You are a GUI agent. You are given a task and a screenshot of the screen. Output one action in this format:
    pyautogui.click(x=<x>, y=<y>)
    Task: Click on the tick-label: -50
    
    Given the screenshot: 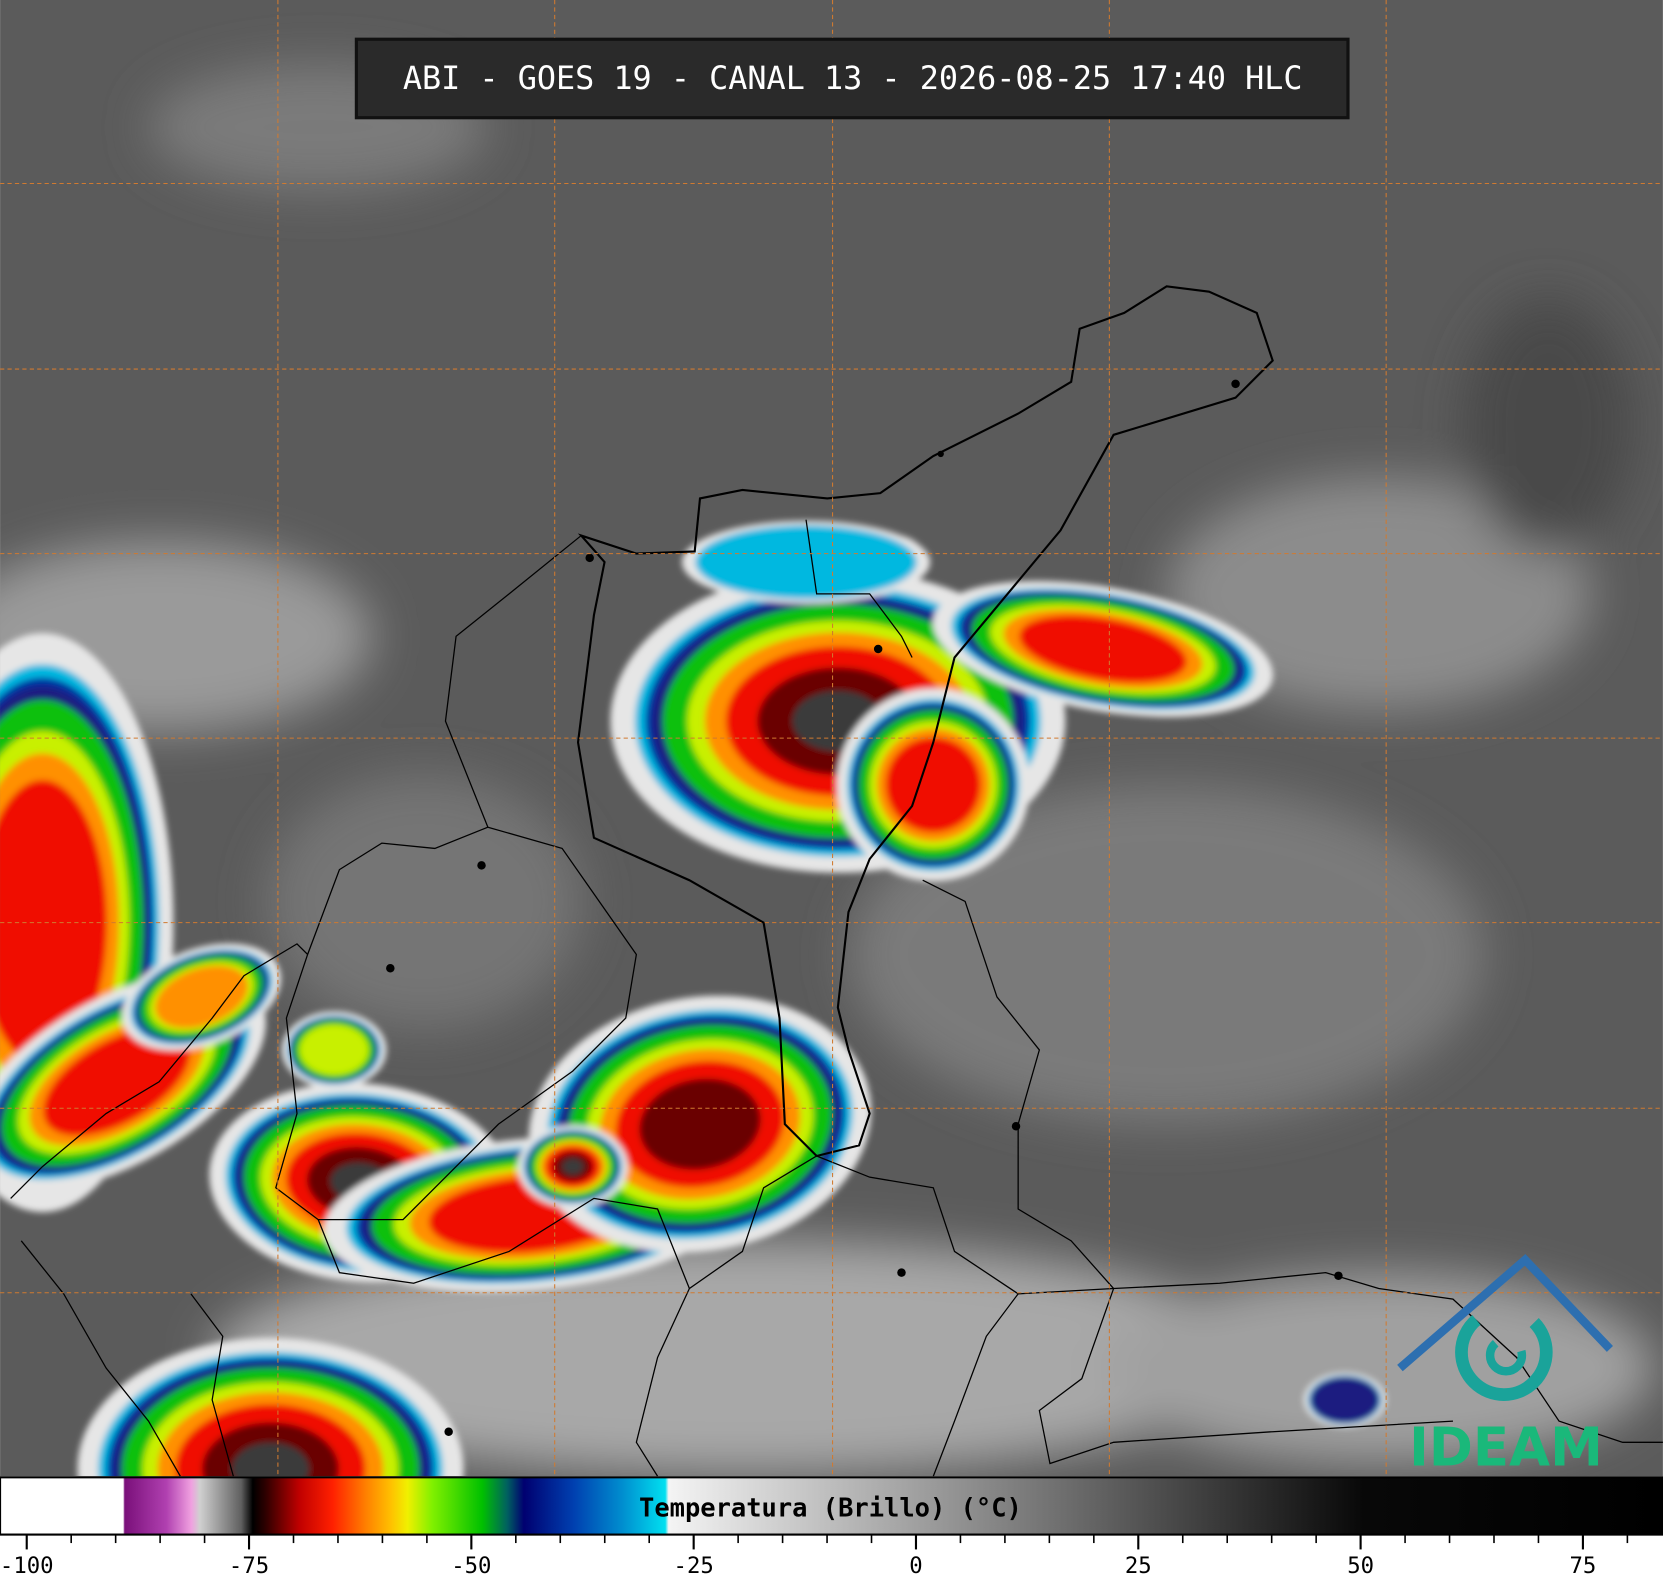 What is the action you would take?
    pyautogui.click(x=471, y=1565)
    